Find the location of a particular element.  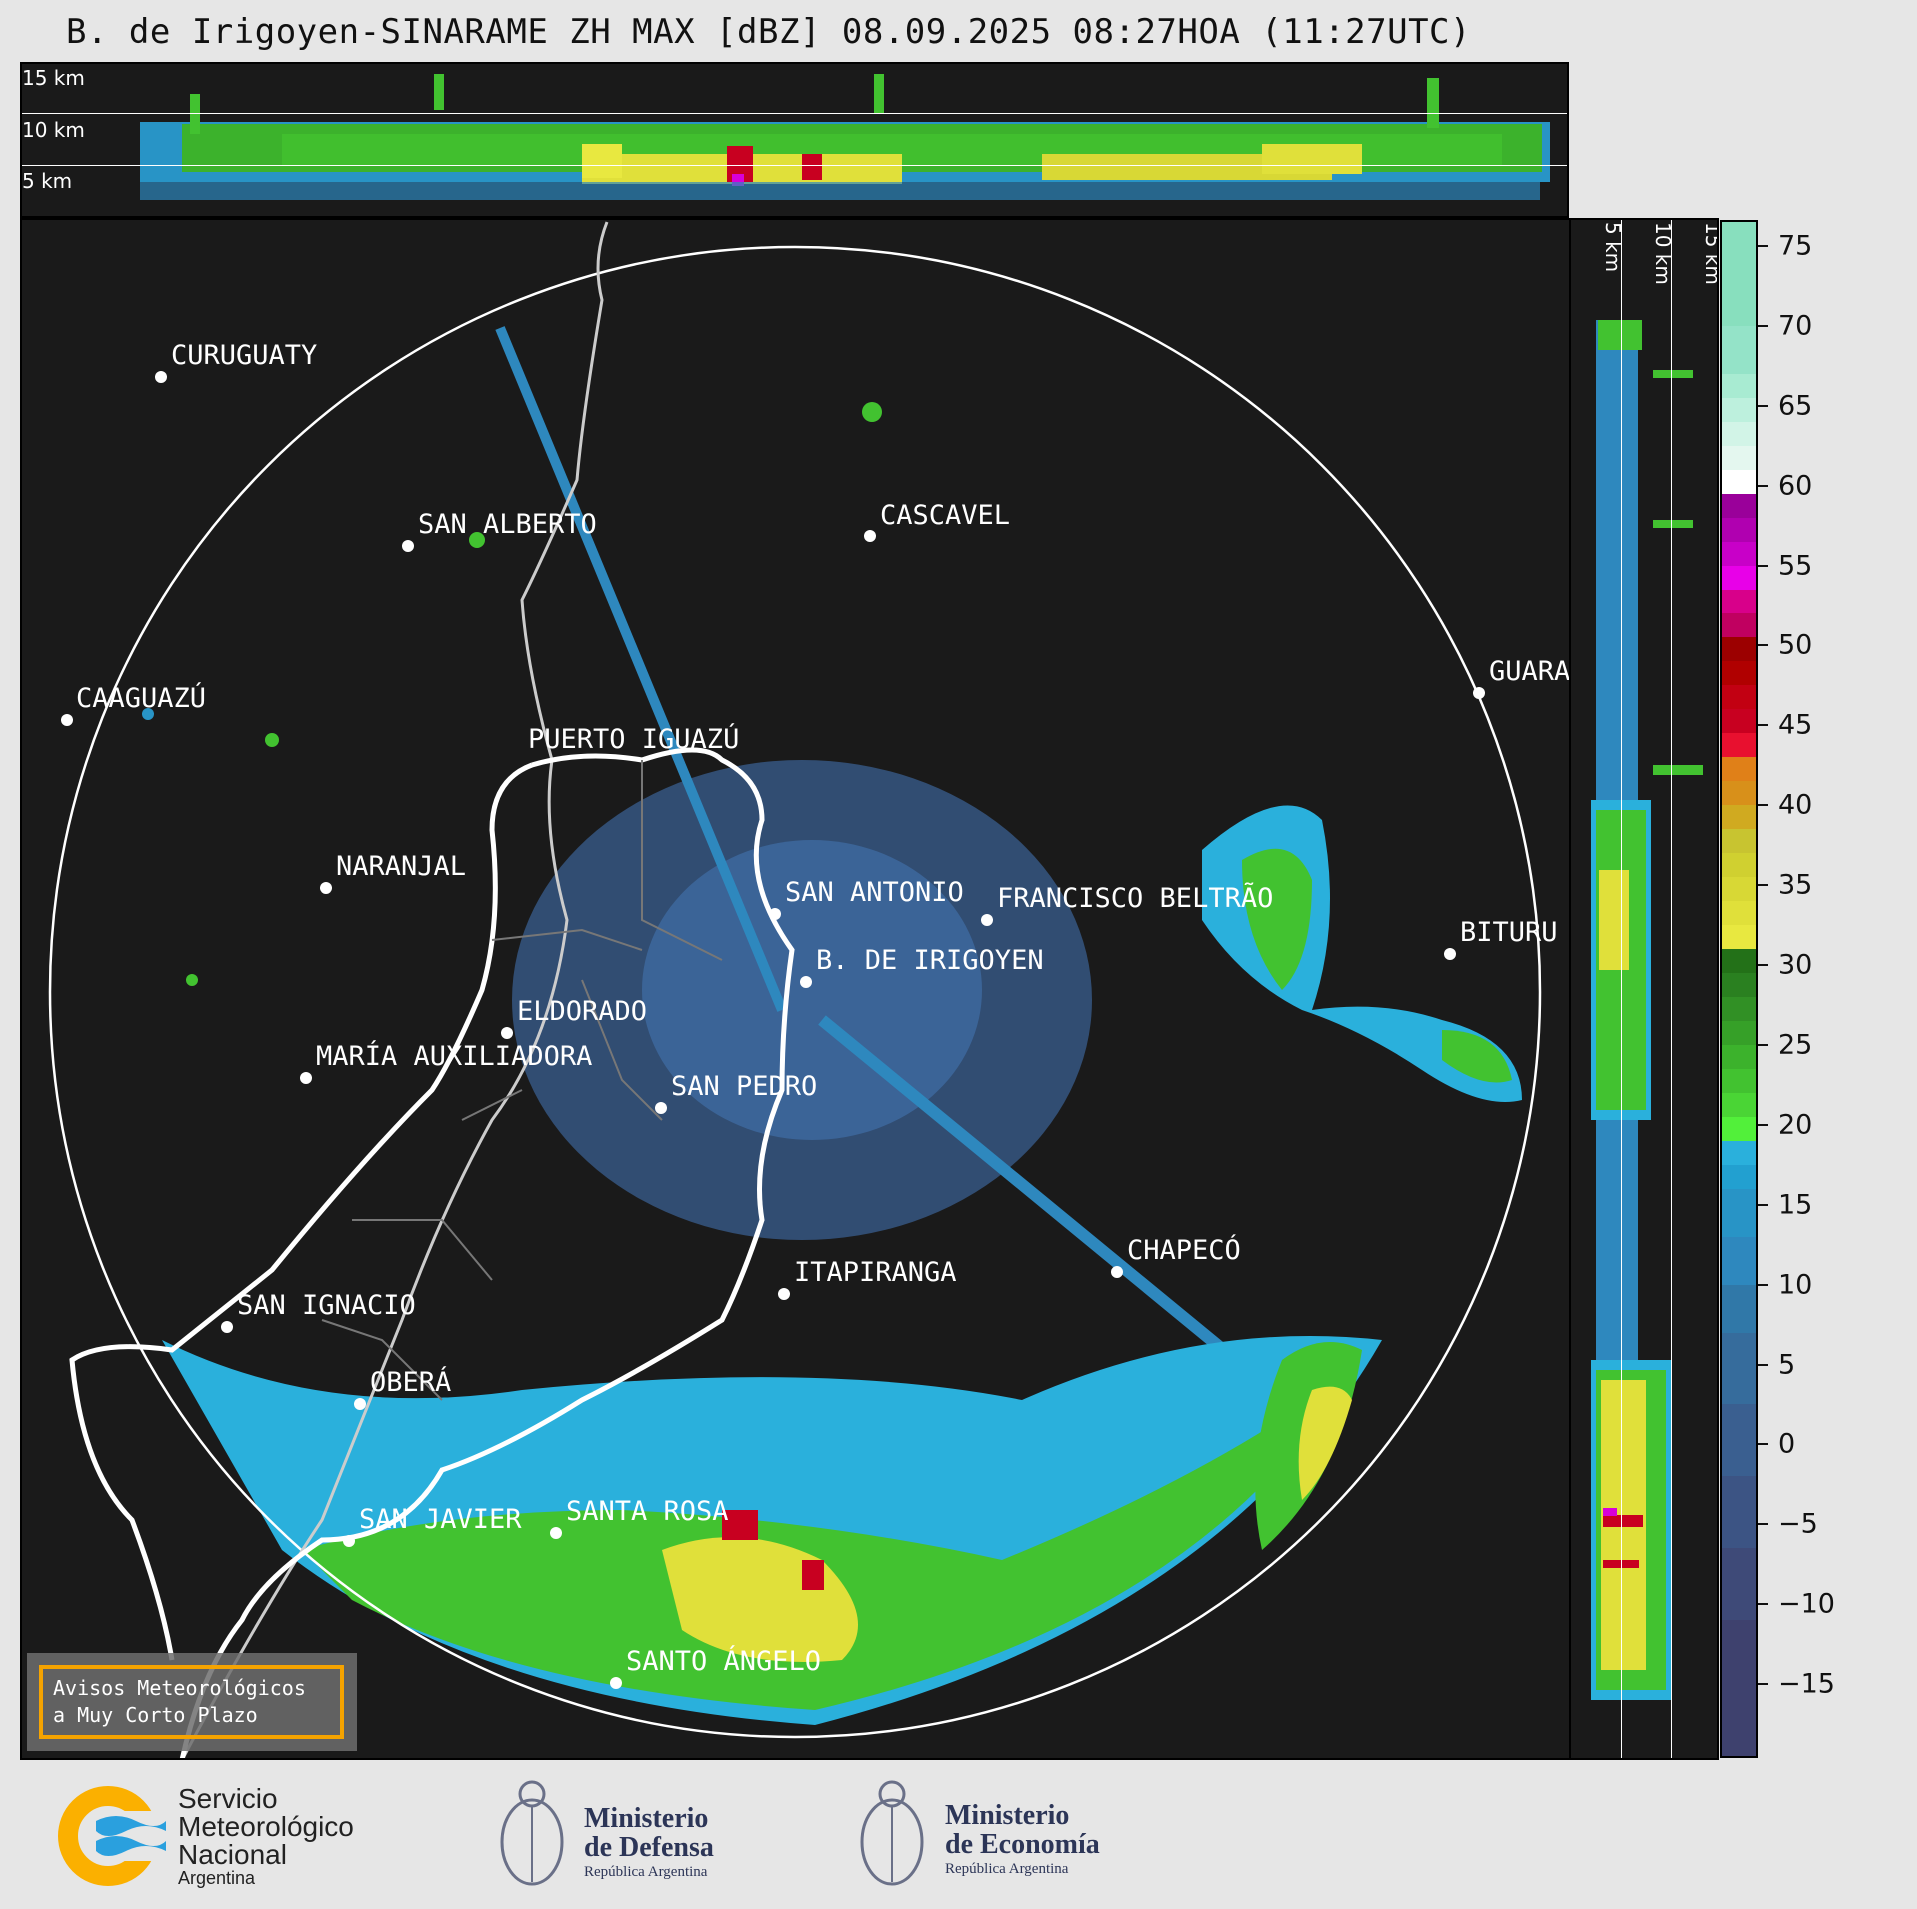

ministerio-text: de Economía is located at coordinates (1022, 1844).